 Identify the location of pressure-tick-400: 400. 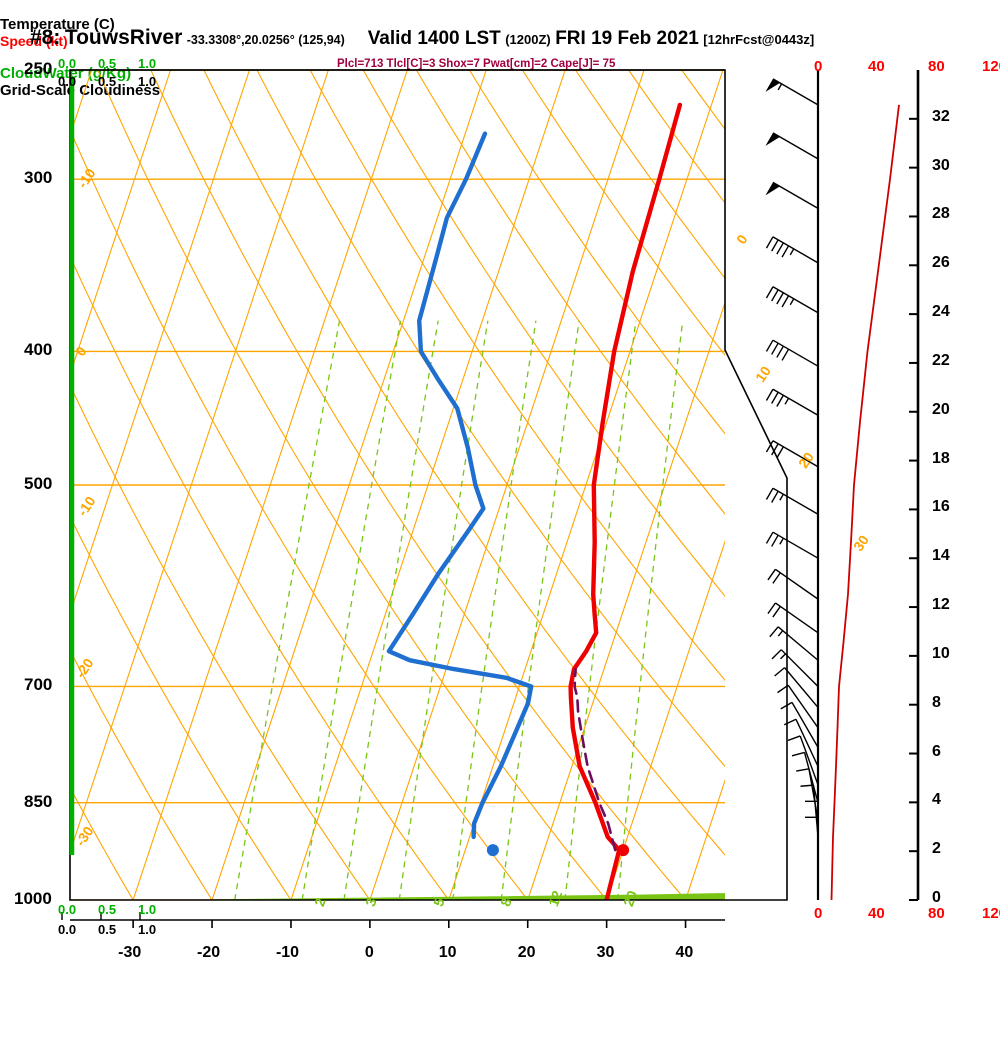
(38, 350).